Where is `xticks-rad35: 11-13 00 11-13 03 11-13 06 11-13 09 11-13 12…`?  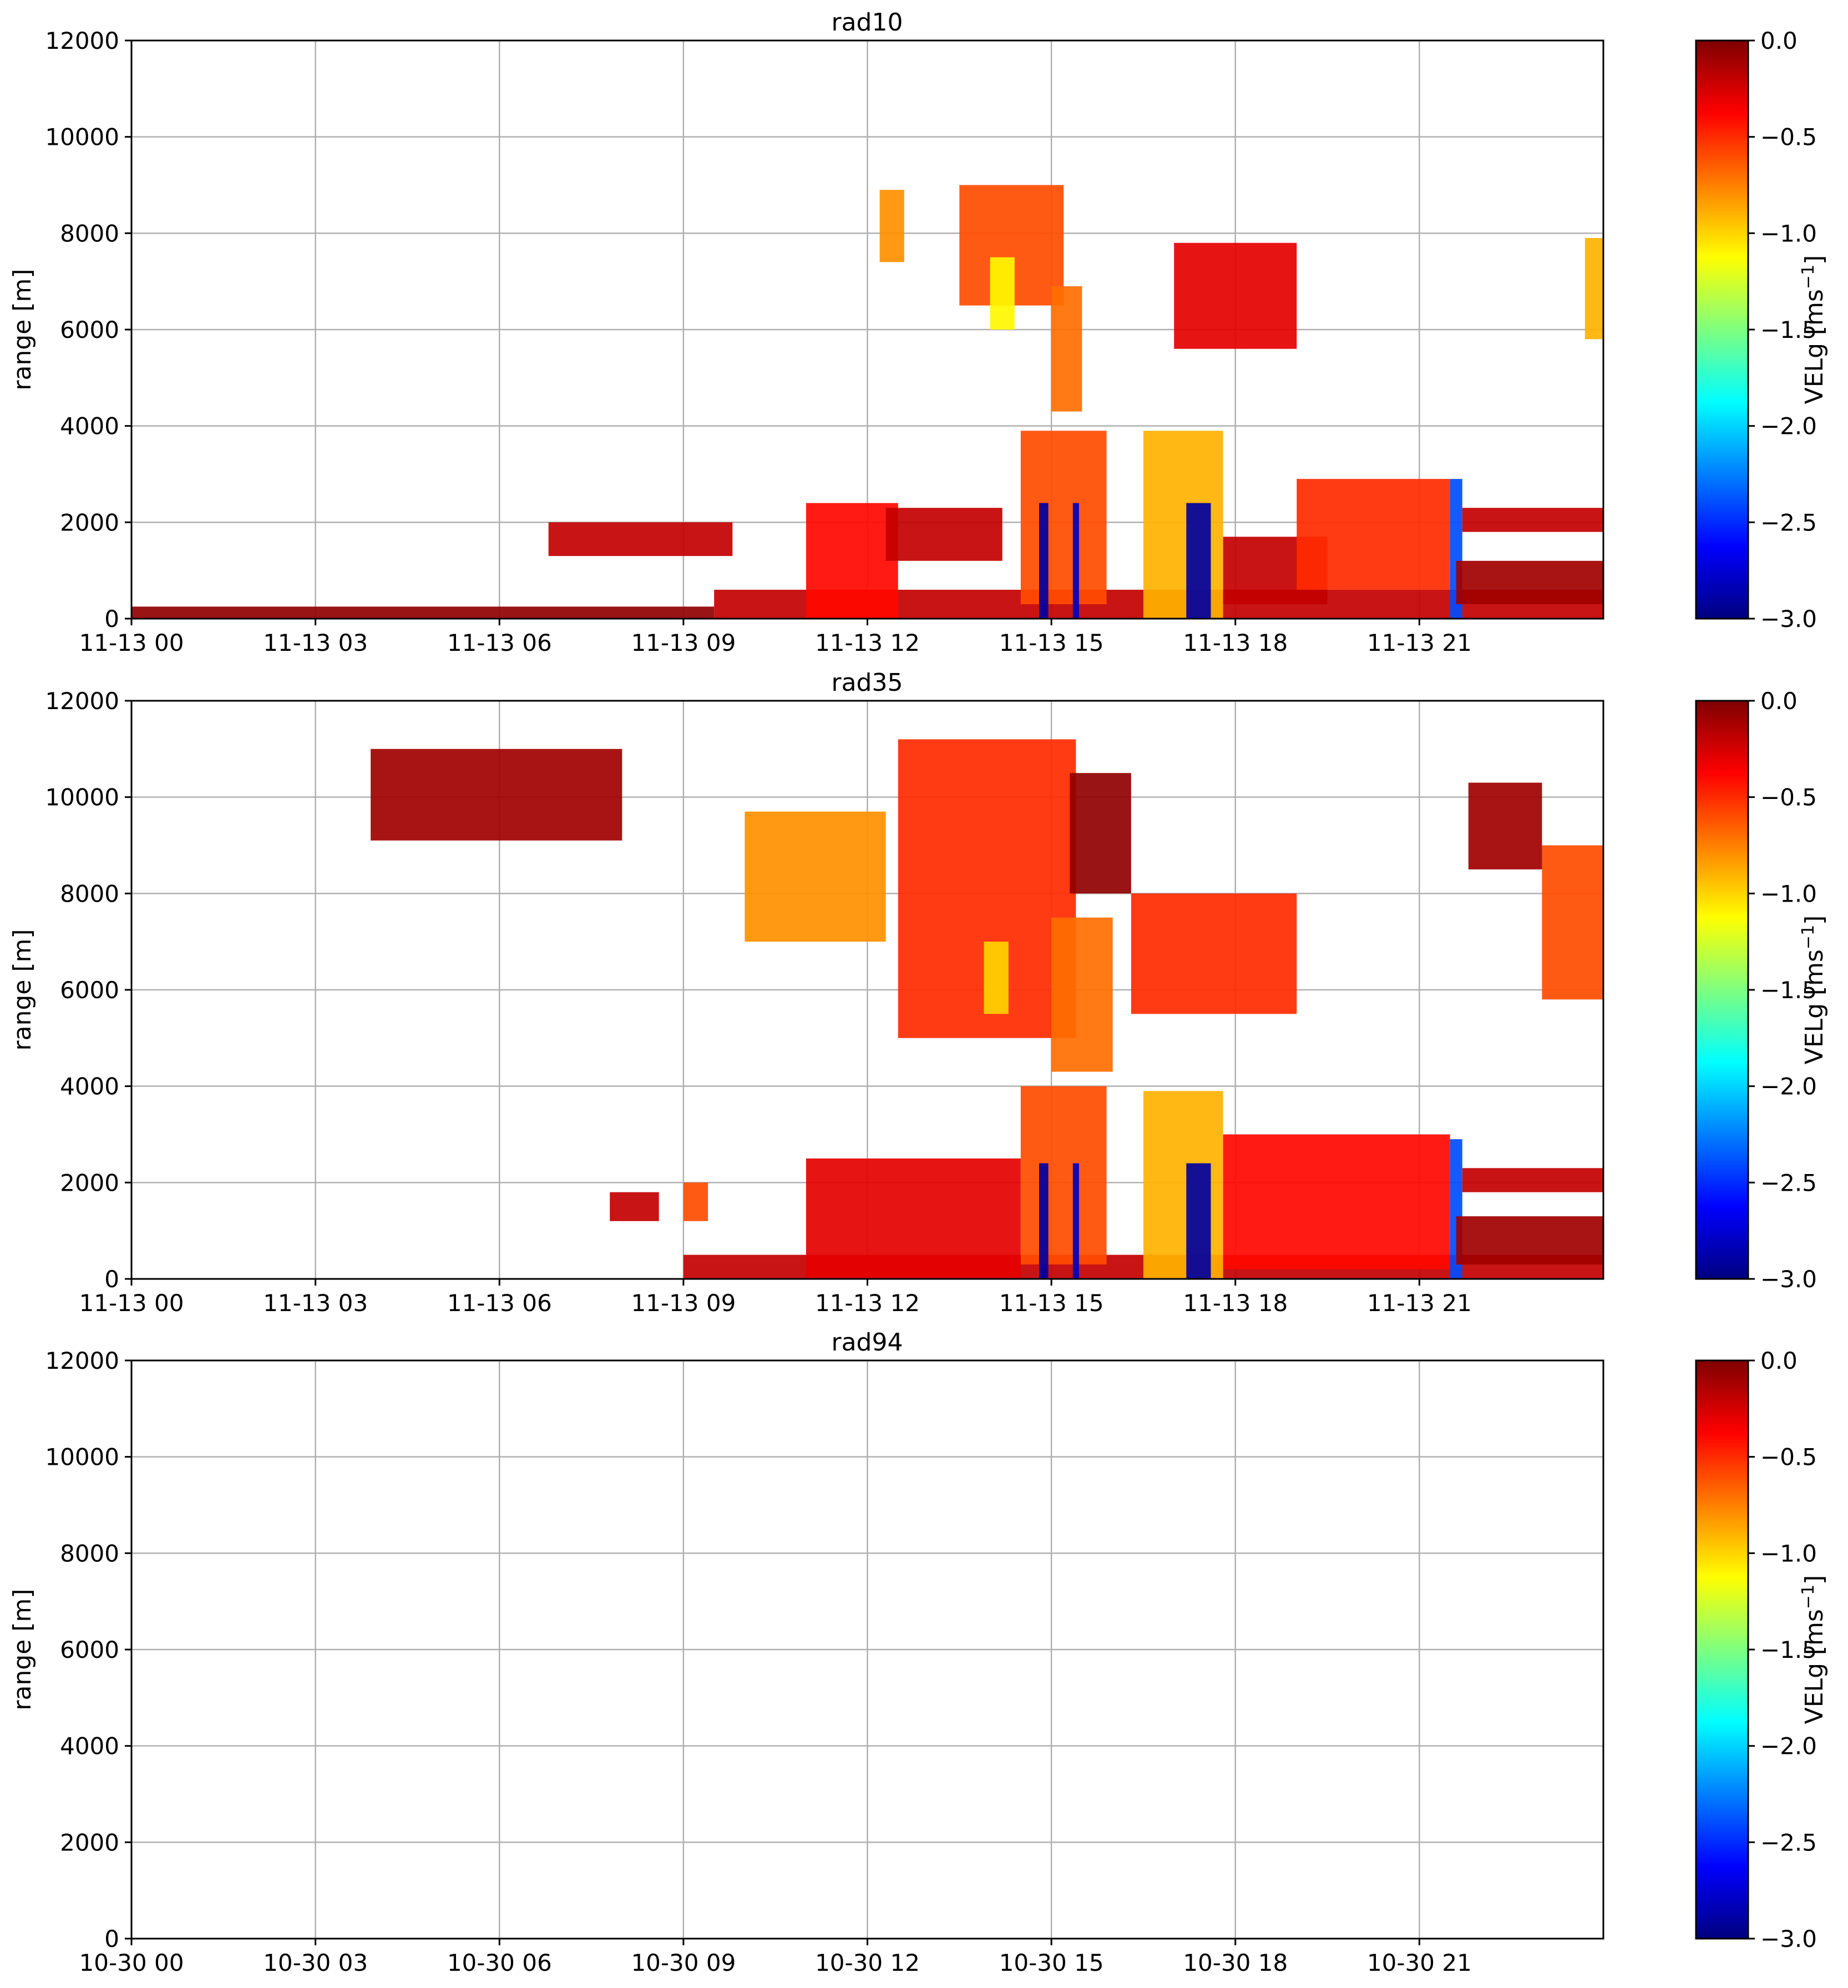 xticks-rad35: 11-13 00 11-13 03 11-13 06 11-13 09 11-13 12… is located at coordinates (775, 1298).